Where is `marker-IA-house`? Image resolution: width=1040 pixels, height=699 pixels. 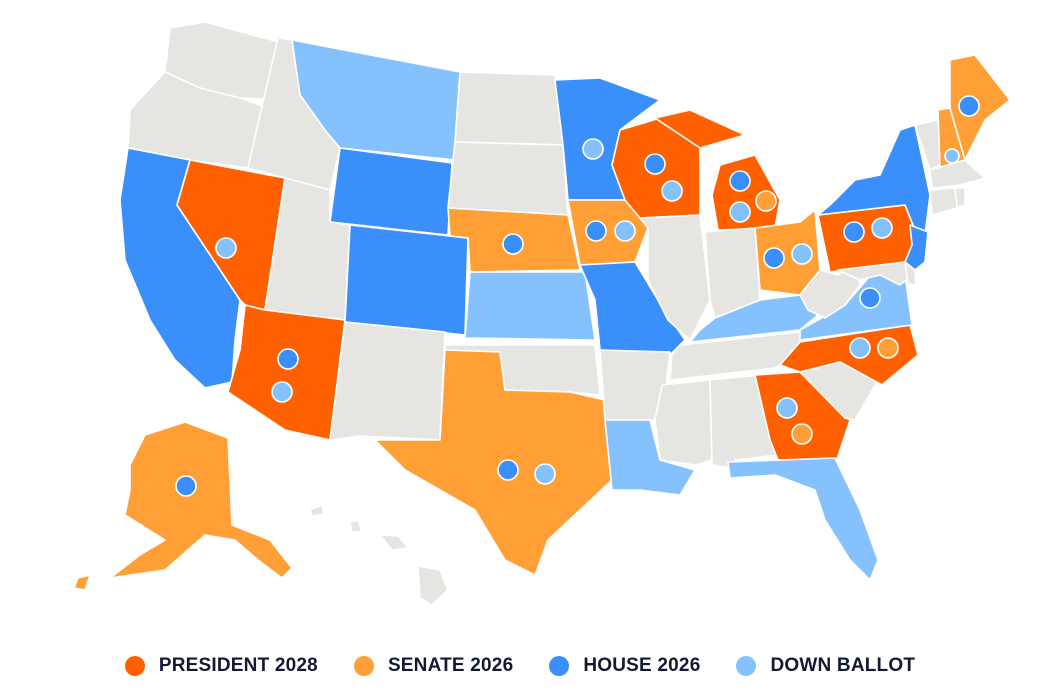
marker-IA-house is located at coordinates (596, 231).